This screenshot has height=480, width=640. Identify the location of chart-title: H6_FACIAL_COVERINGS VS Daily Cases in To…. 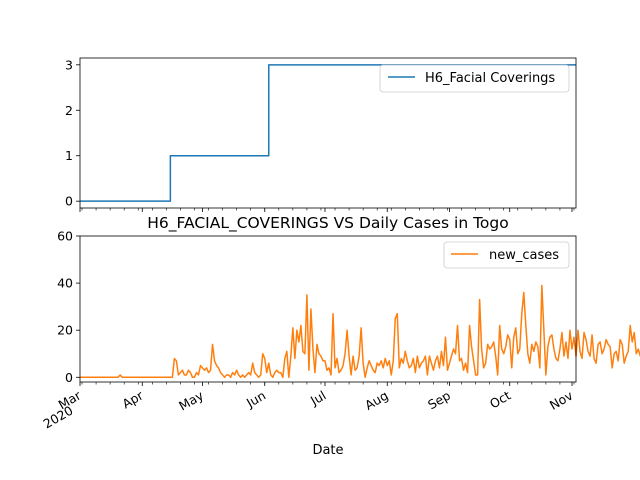
(327, 223).